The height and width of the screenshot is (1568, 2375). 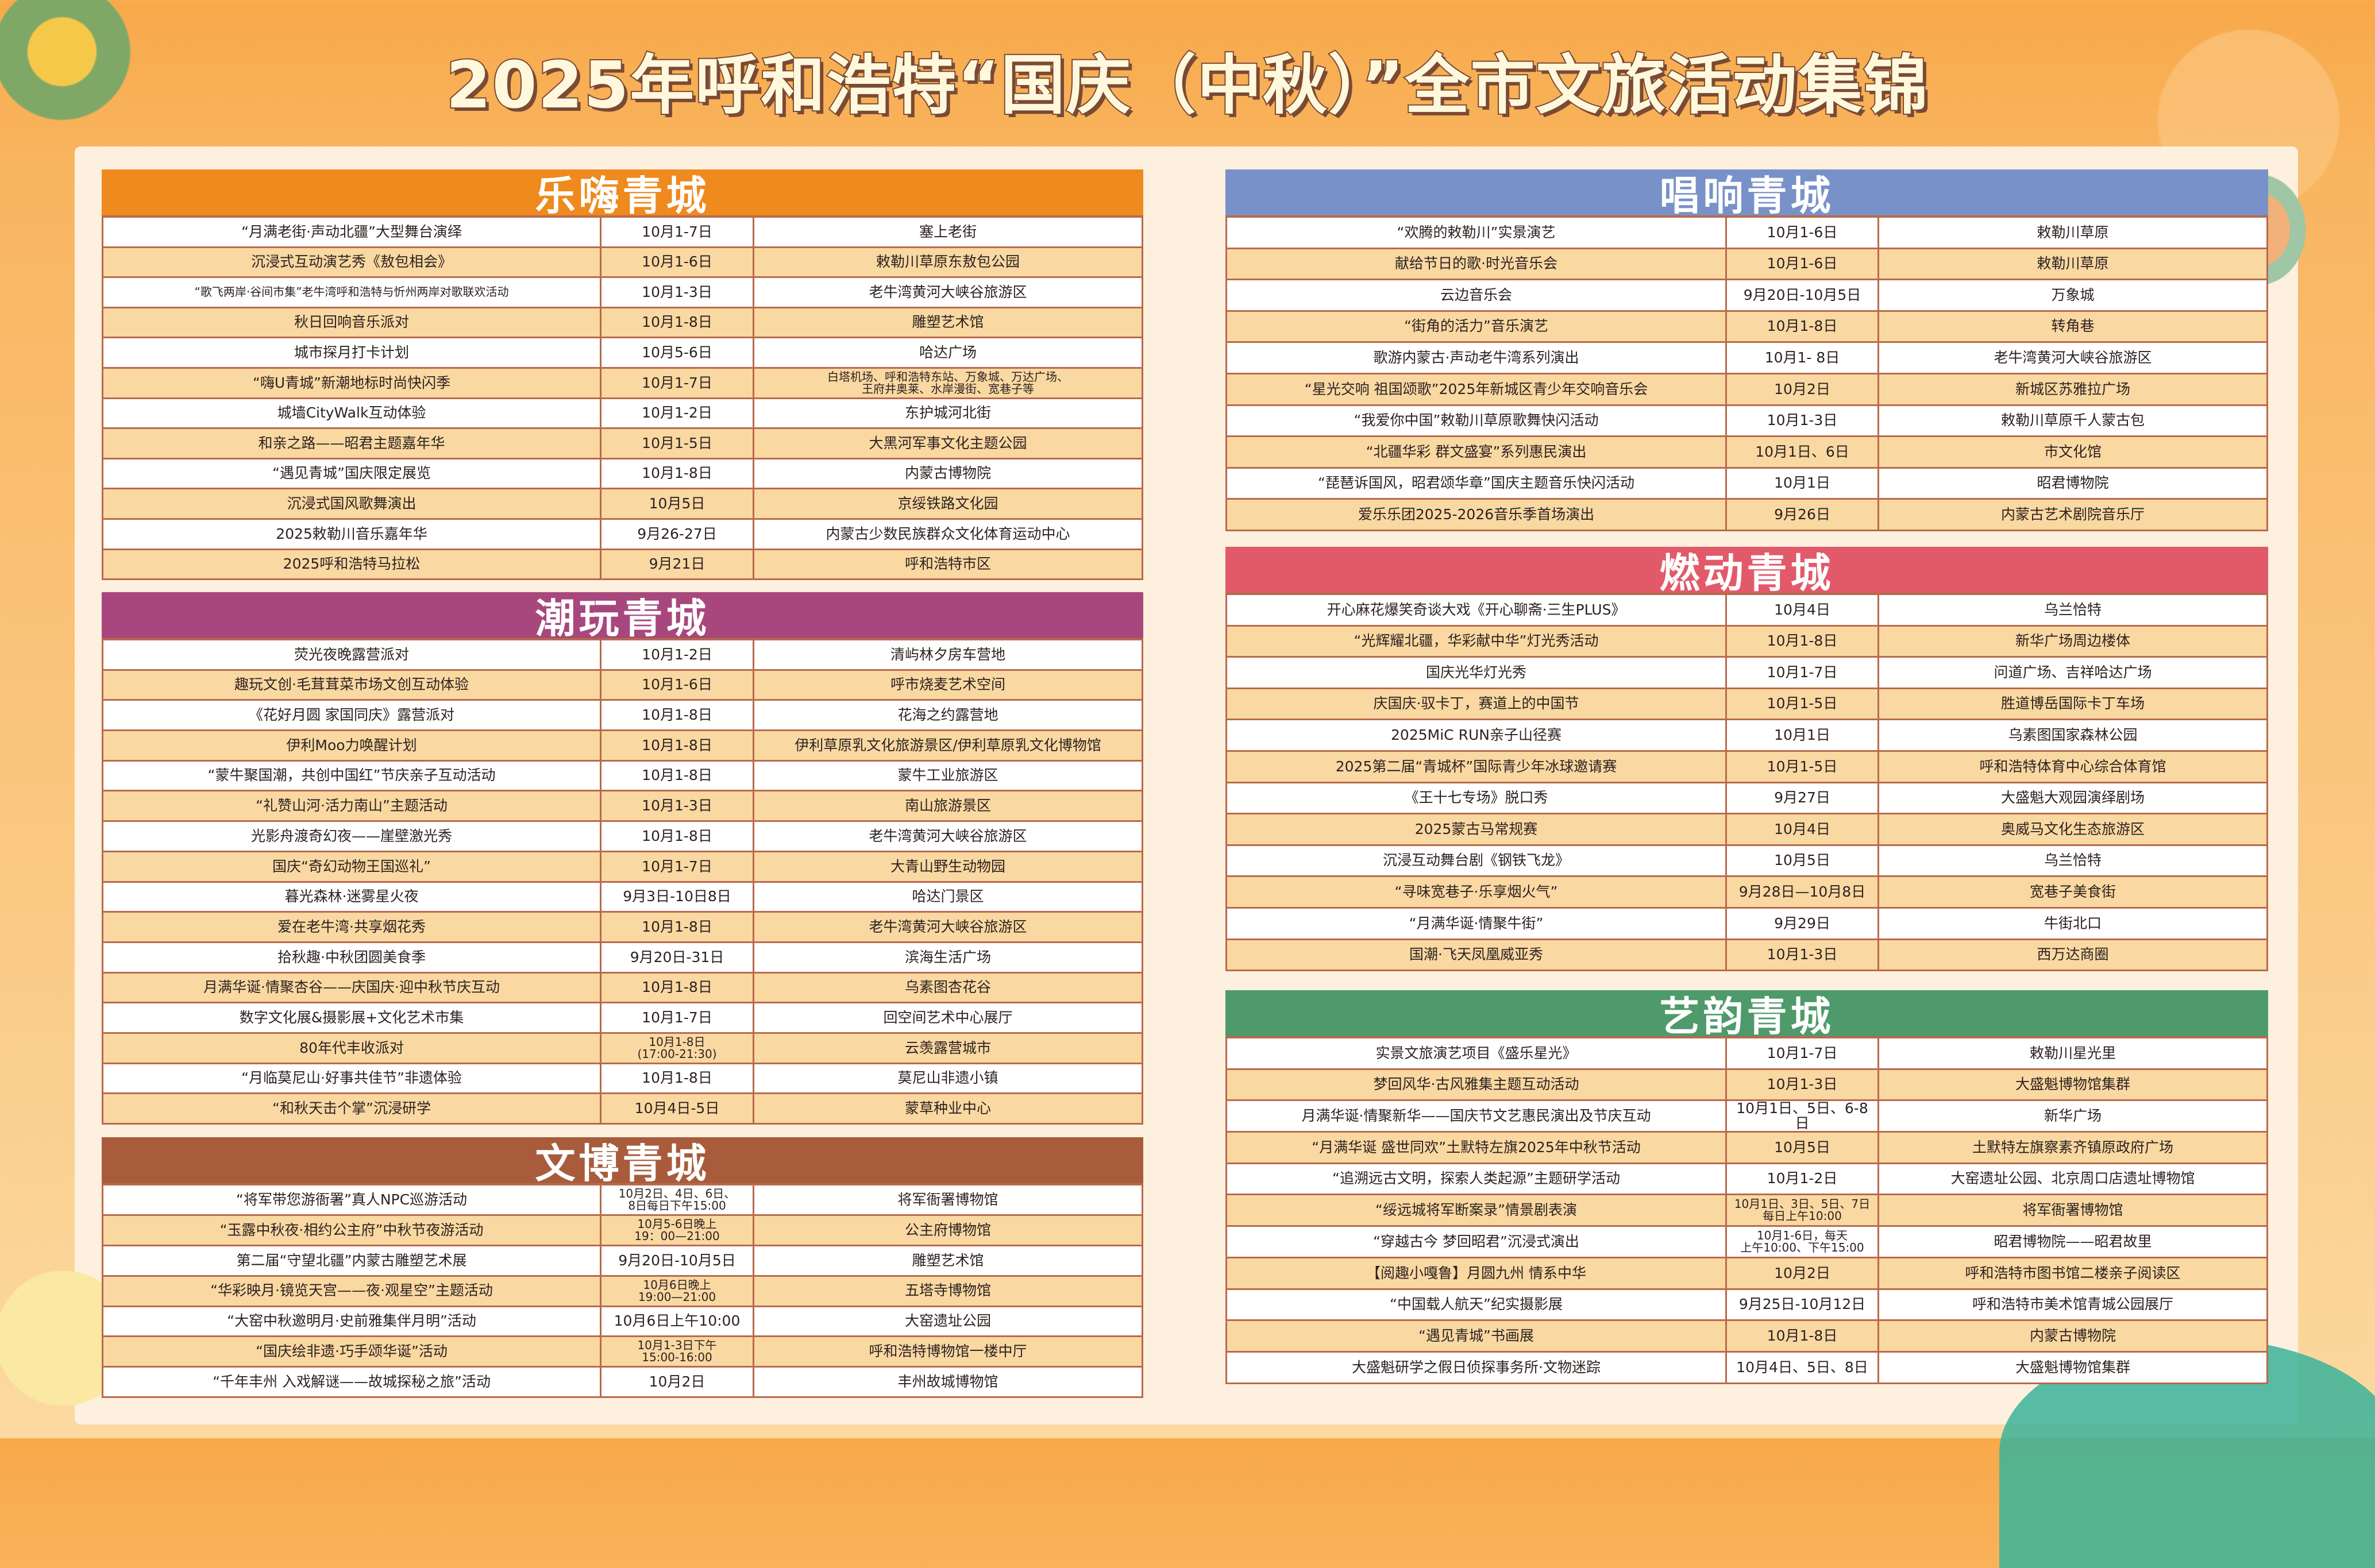 I want to click on event-date: 9月26日, so click(x=1801, y=515).